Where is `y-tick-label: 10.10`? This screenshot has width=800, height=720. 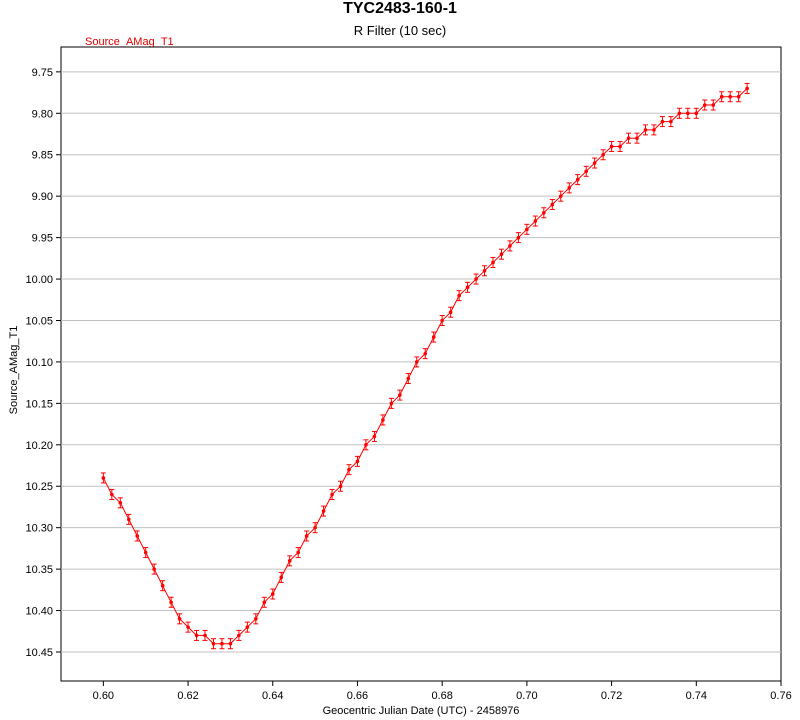 y-tick-label: 10.10 is located at coordinates (39, 363).